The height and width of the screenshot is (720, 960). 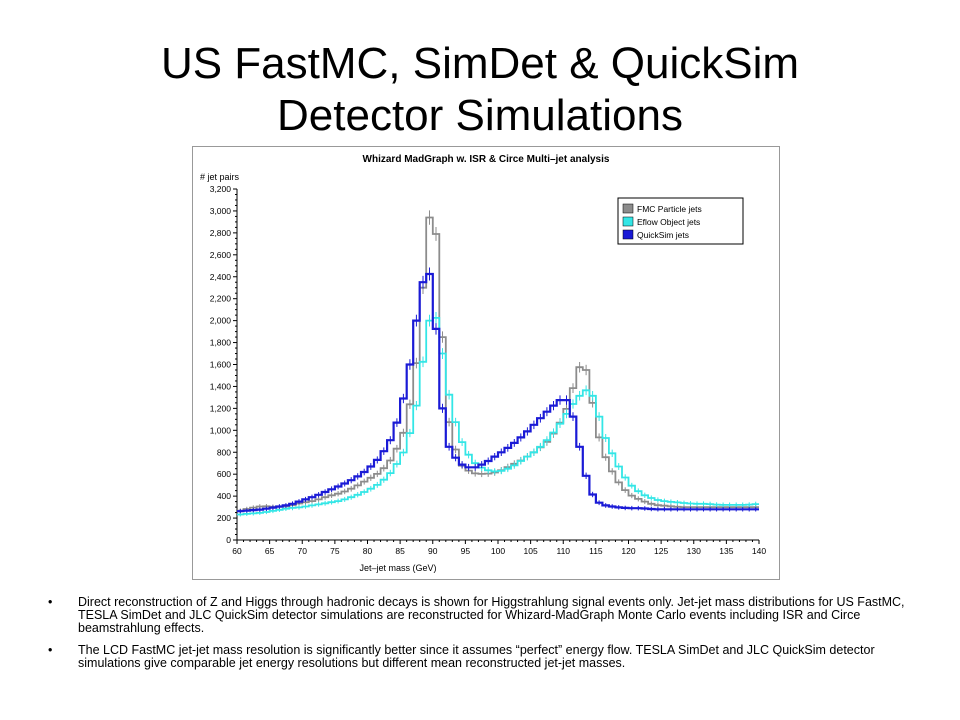 I want to click on y-tick-label: 2,000, so click(x=221, y=321).